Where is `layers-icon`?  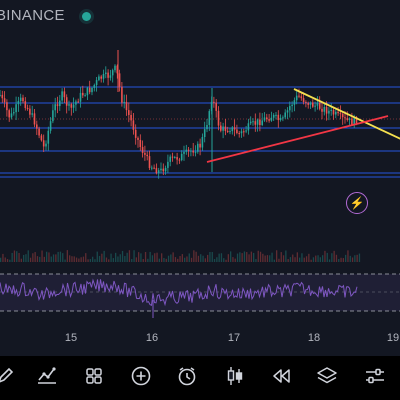 layers-icon is located at coordinates (327, 376).